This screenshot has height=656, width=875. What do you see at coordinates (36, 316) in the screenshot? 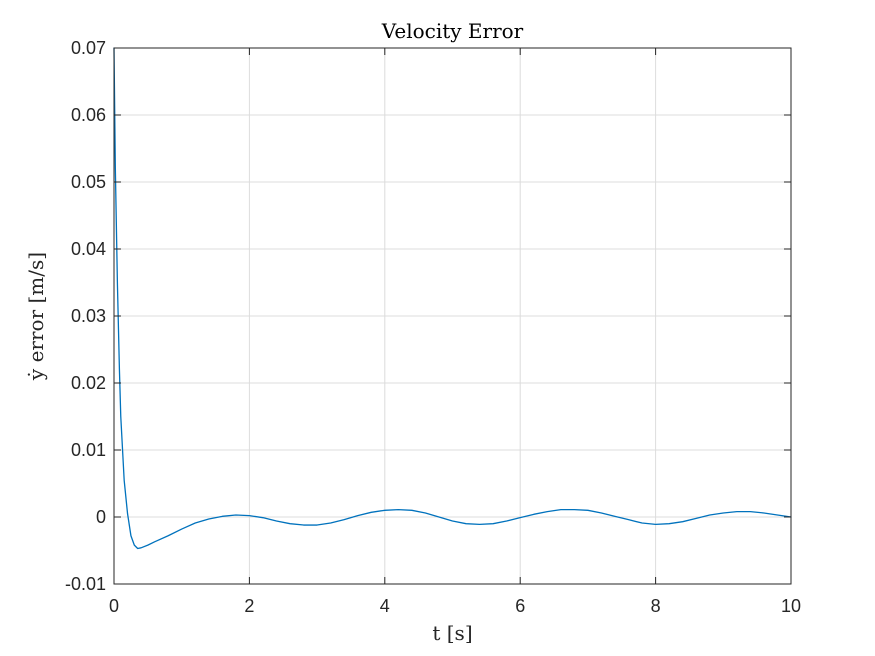
I see `y-axis-label: ẏ error [m/s]` at bounding box center [36, 316].